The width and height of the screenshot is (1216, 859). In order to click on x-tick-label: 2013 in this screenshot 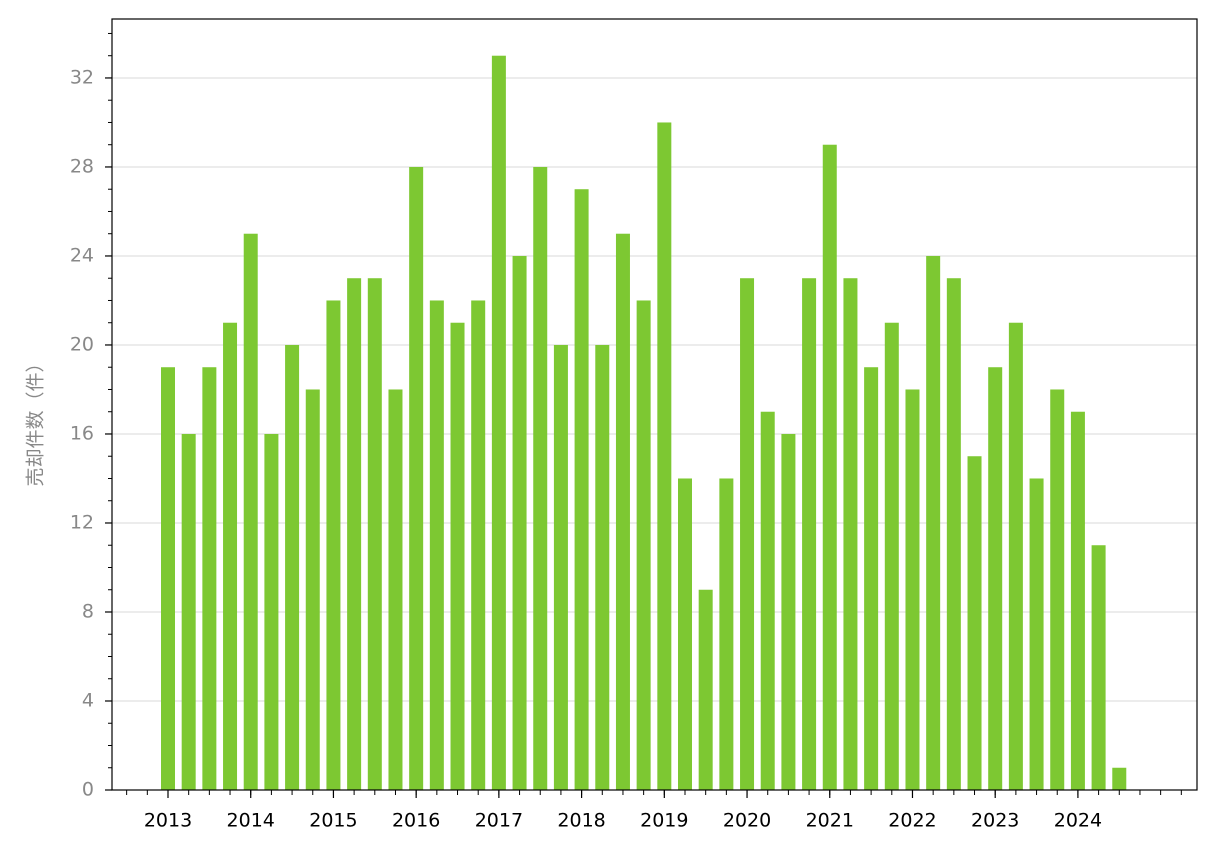, I will do `click(168, 821)`.